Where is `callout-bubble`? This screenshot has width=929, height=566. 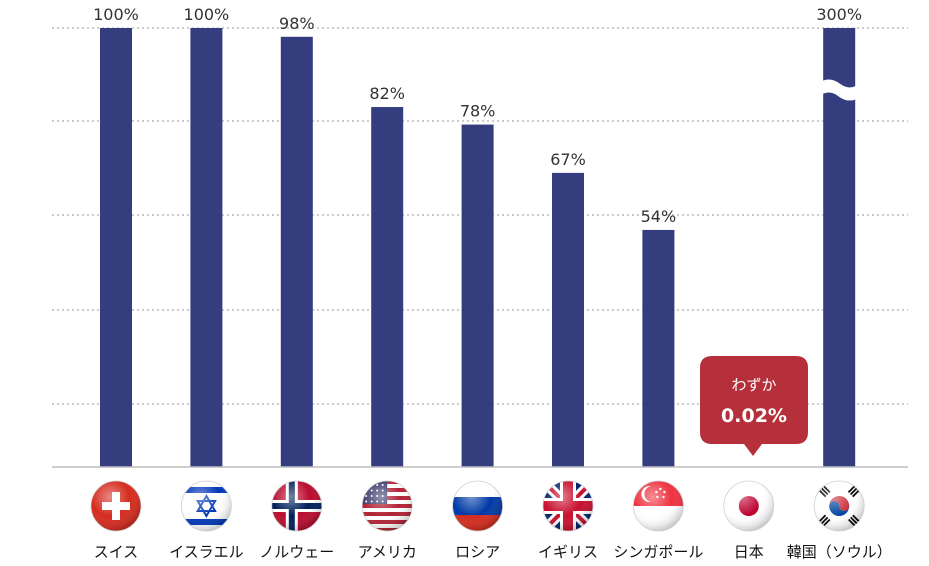
callout-bubble is located at coordinates (754, 406).